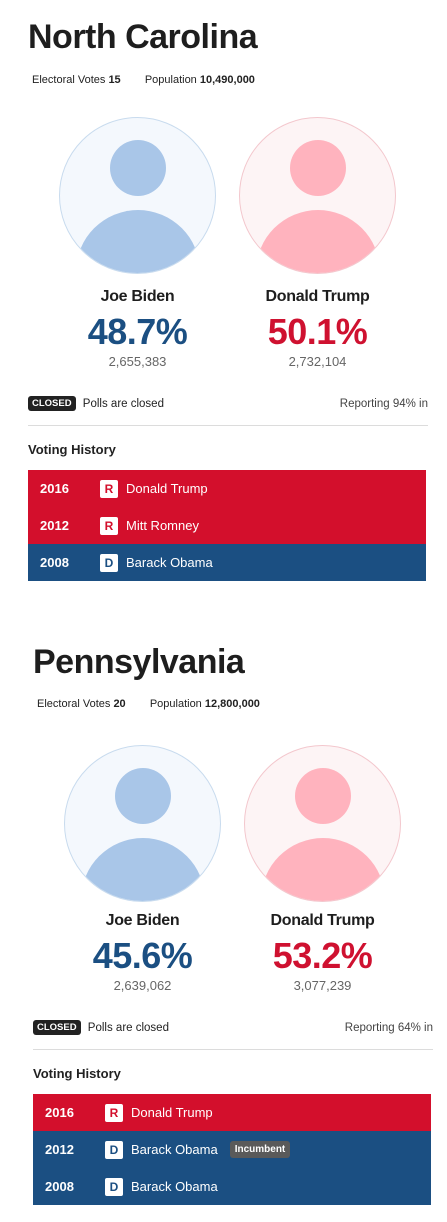 Image resolution: width=447 pixels, height=1222 pixels. I want to click on candidate-result-trump: Donald Trump 50.1% 2,732,104, so click(317, 328).